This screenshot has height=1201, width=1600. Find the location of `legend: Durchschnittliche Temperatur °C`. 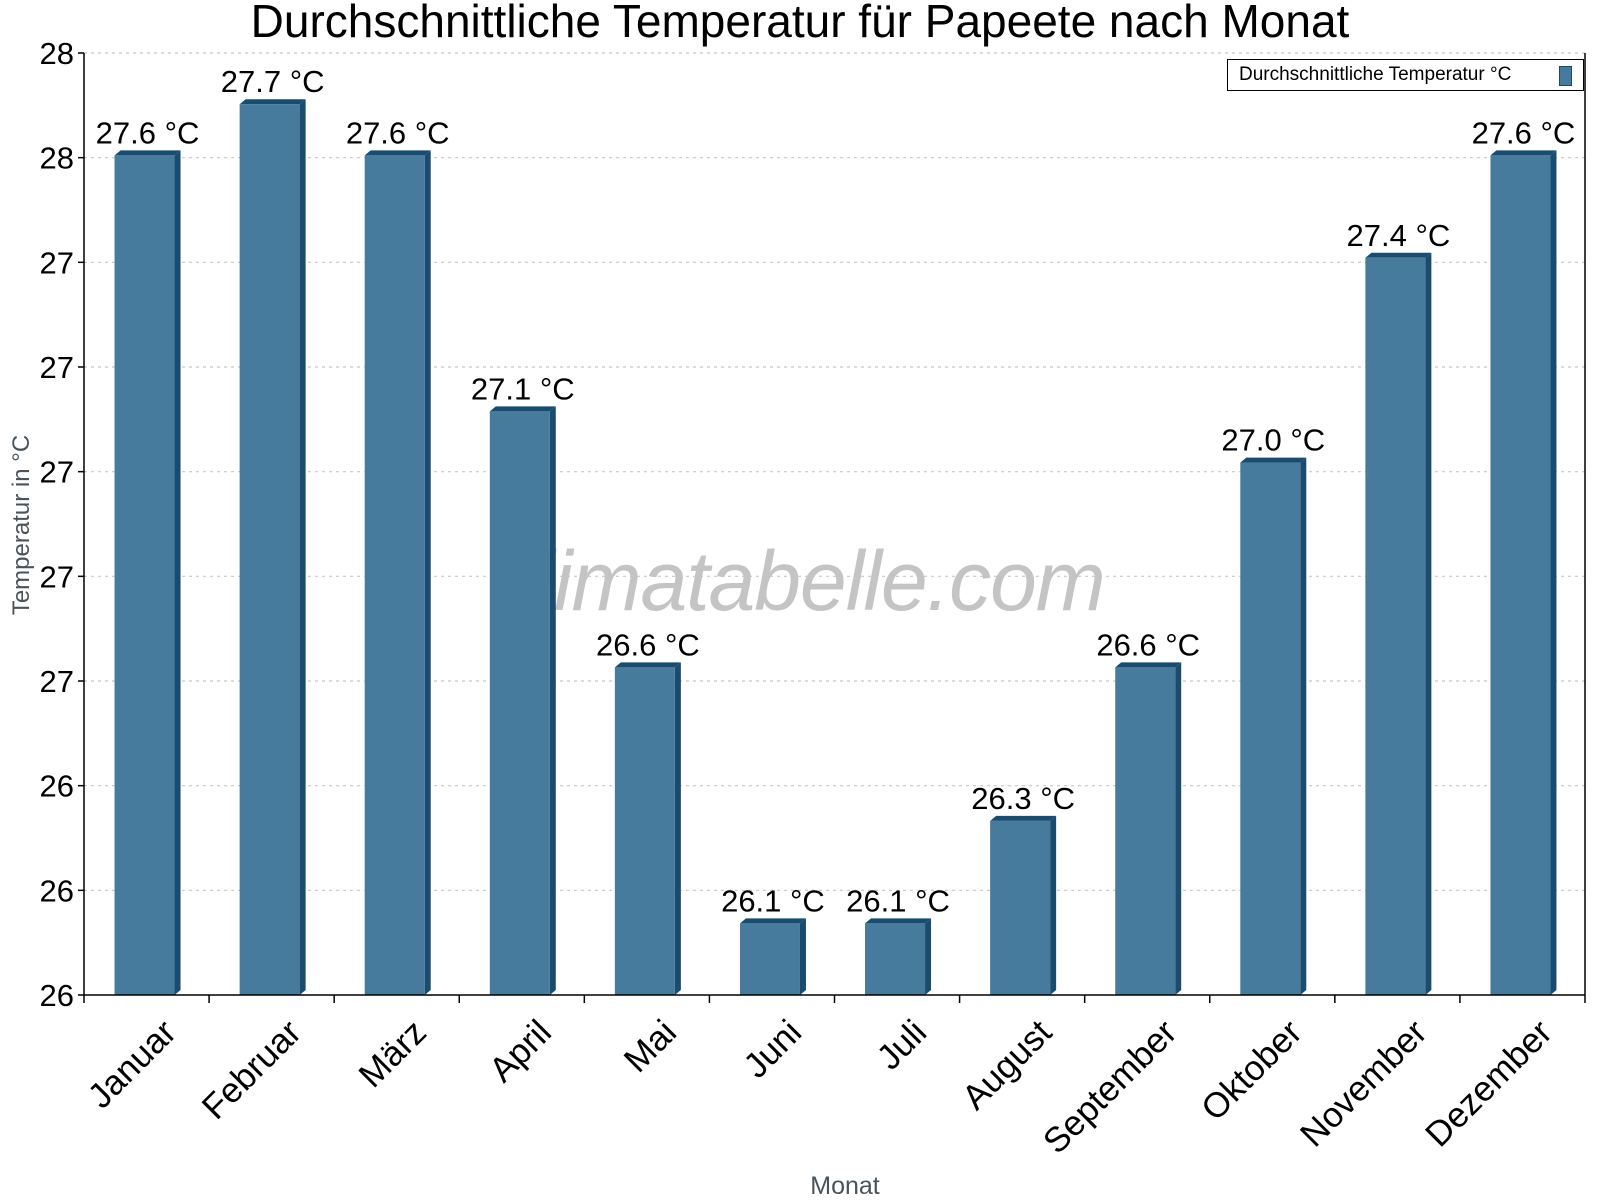

legend: Durchschnittliche Temperatur °C is located at coordinates (1405, 75).